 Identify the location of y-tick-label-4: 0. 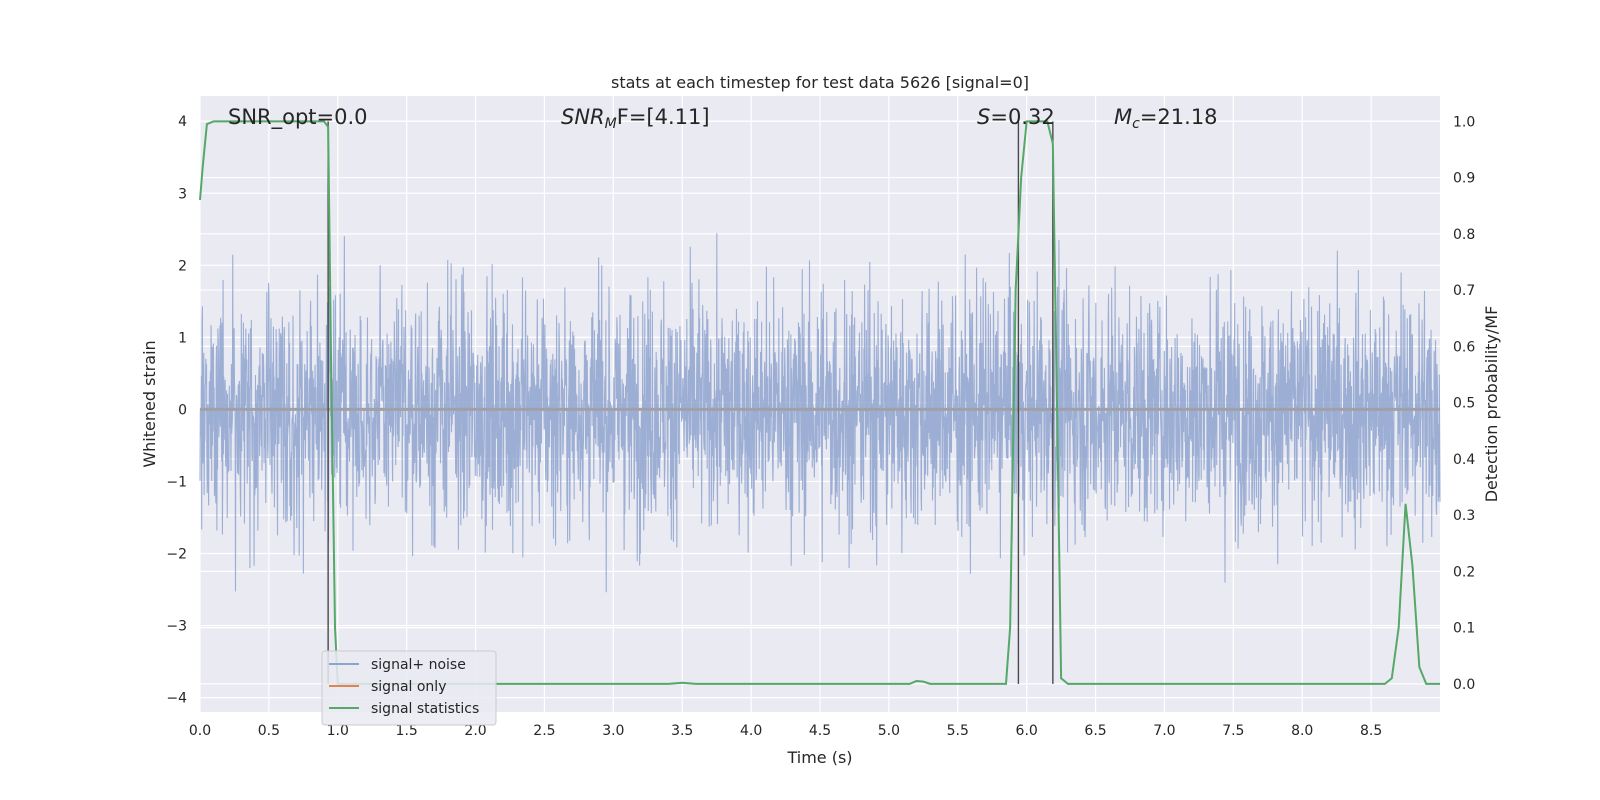
(182, 410).